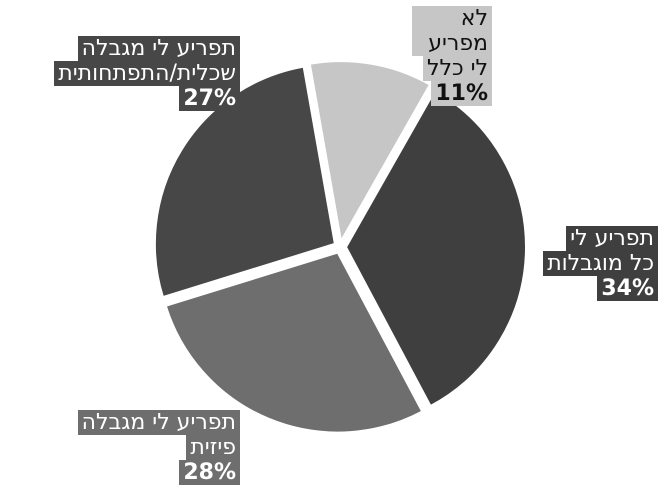 This screenshot has width=664, height=491. I want to click on slice-not-disturbing, so click(370, 152).